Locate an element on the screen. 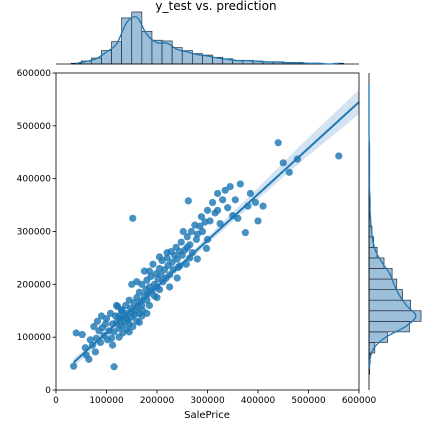  x-axis-label: SalePrice is located at coordinates (207, 415).